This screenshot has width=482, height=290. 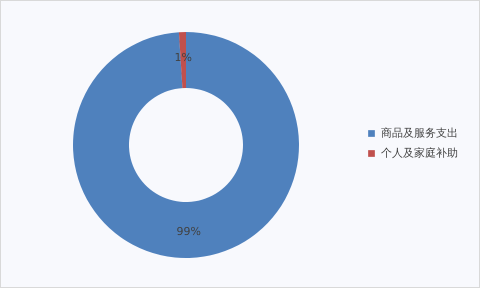 I want to click on legend-label: 个人及家庭补助, so click(x=419, y=153).